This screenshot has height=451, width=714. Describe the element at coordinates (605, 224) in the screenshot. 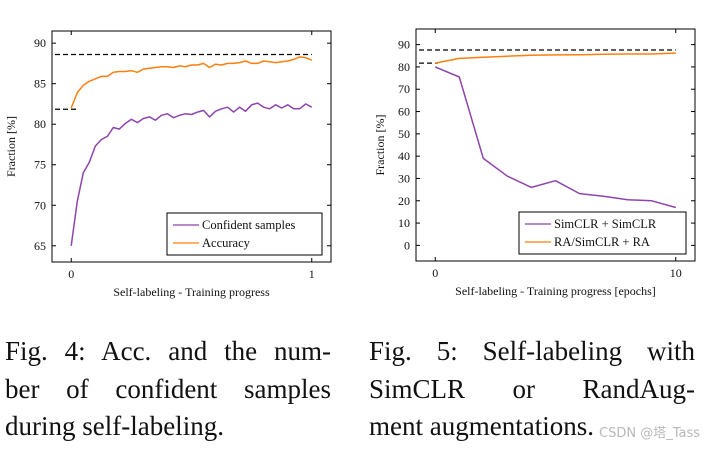

I see `legend-label: SimCLR + SimCLR` at that location.